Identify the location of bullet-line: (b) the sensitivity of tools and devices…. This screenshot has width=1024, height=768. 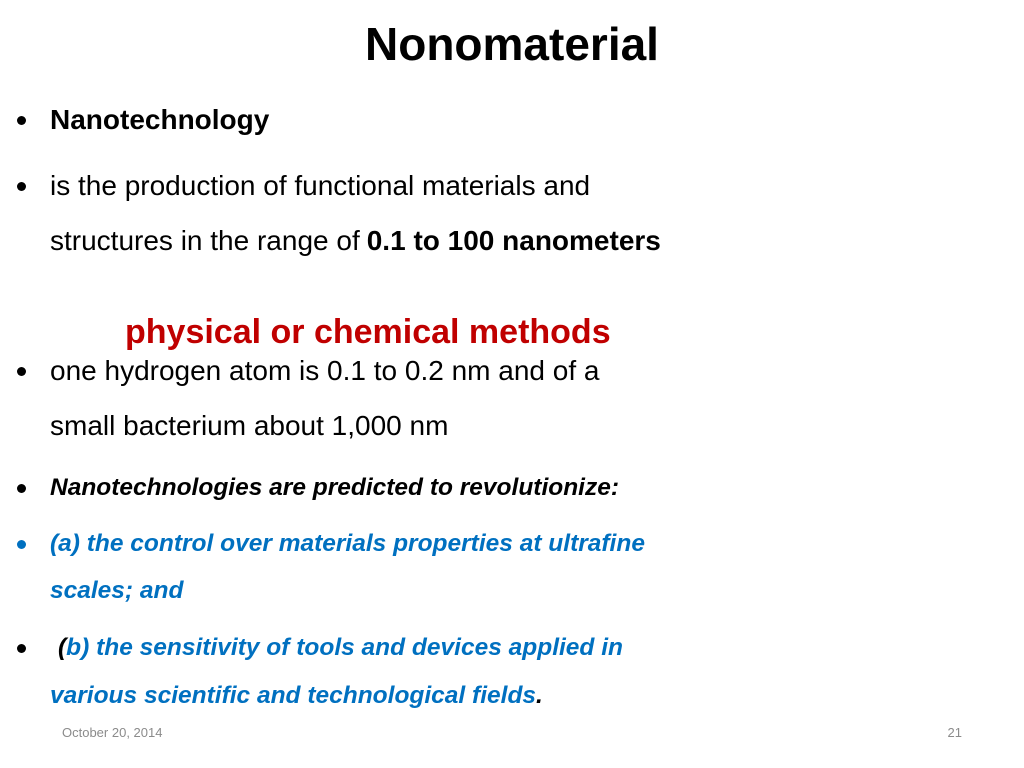
(340, 648).